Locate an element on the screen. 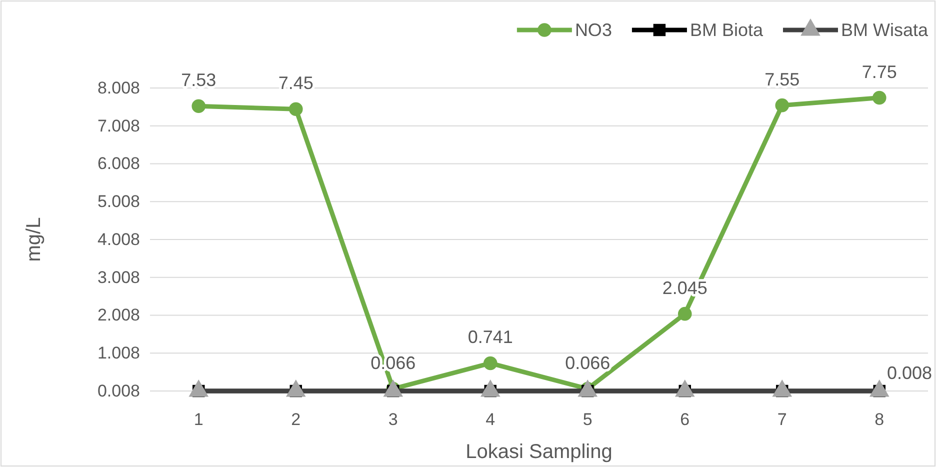  x-axis-title: Lokasi Sampling is located at coordinates (539, 452).